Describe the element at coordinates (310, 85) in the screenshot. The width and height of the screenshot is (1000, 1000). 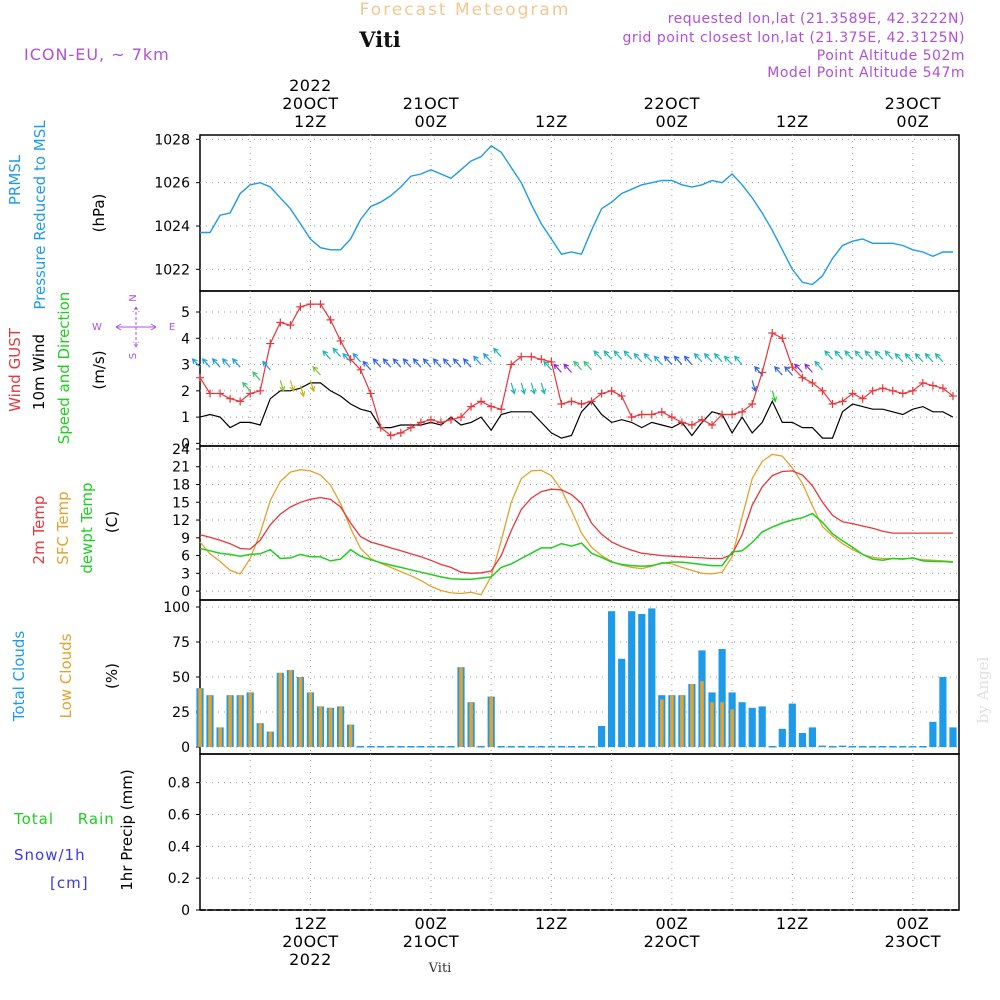
I see `top-time-label: 2022` at that location.